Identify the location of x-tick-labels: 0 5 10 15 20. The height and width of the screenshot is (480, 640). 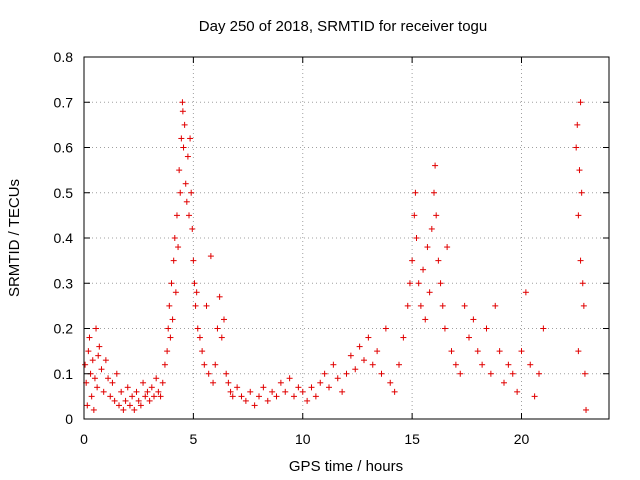
(304, 439).